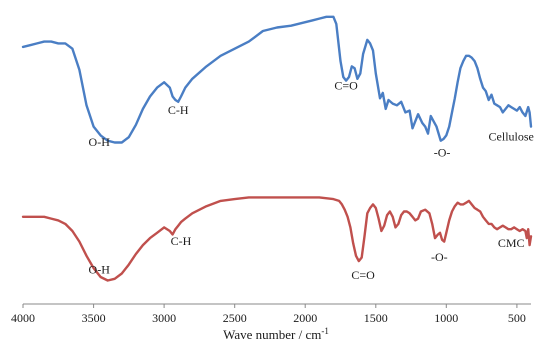  What do you see at coordinates (442, 153) in the screenshot?
I see `annotation-o-cellulose: -O-` at bounding box center [442, 153].